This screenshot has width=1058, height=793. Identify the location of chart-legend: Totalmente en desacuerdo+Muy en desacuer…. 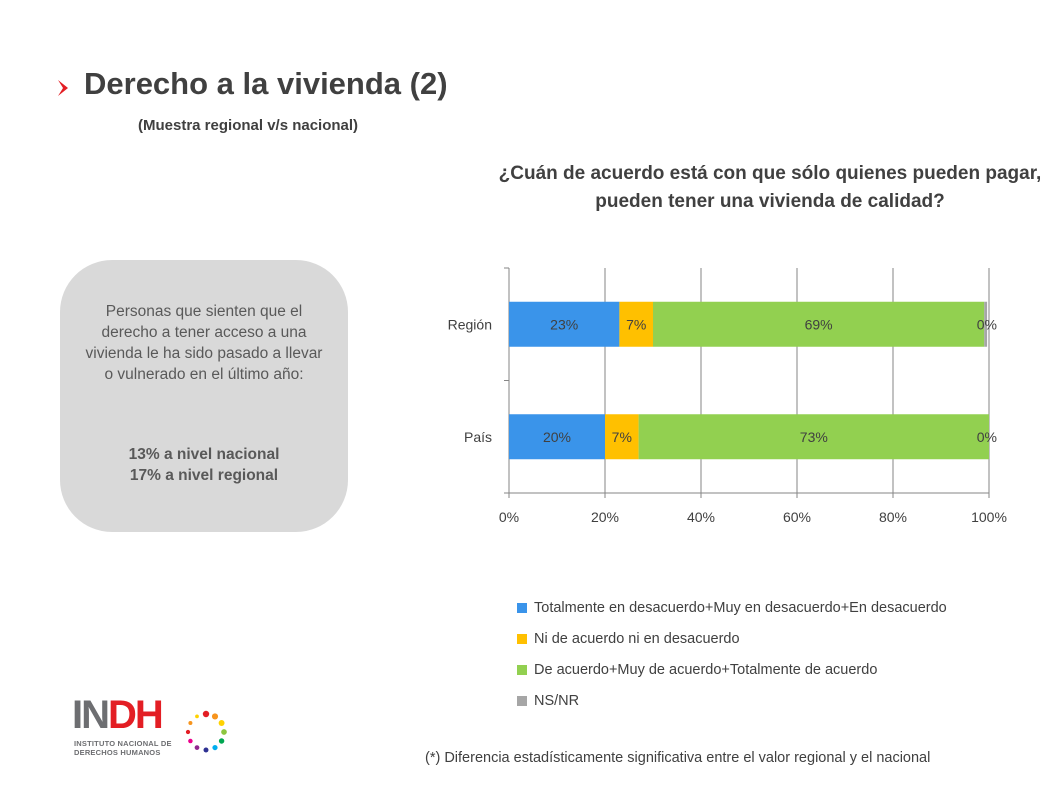
(732, 654).